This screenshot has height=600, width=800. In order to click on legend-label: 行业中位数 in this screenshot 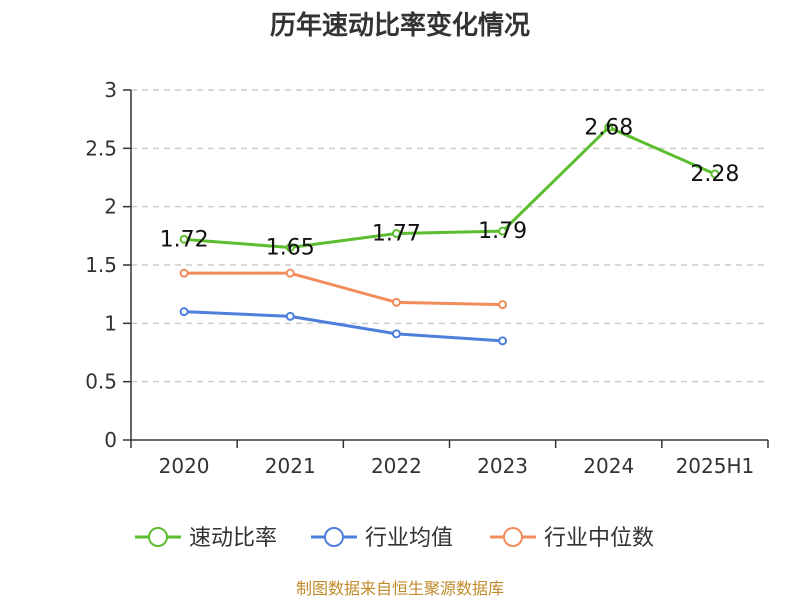, I will do `click(599, 538)`.